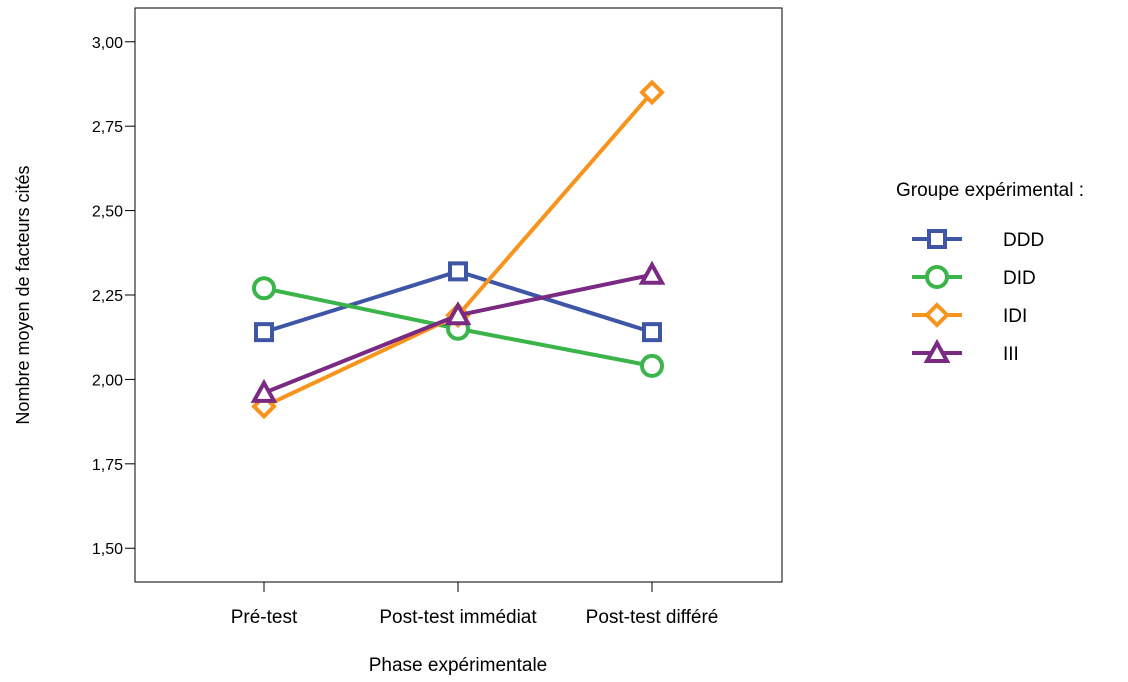 The width and height of the screenshot is (1128, 682). Describe the element at coordinates (458, 617) in the screenshot. I see `x-tick-label: Post-test immédiat` at that location.